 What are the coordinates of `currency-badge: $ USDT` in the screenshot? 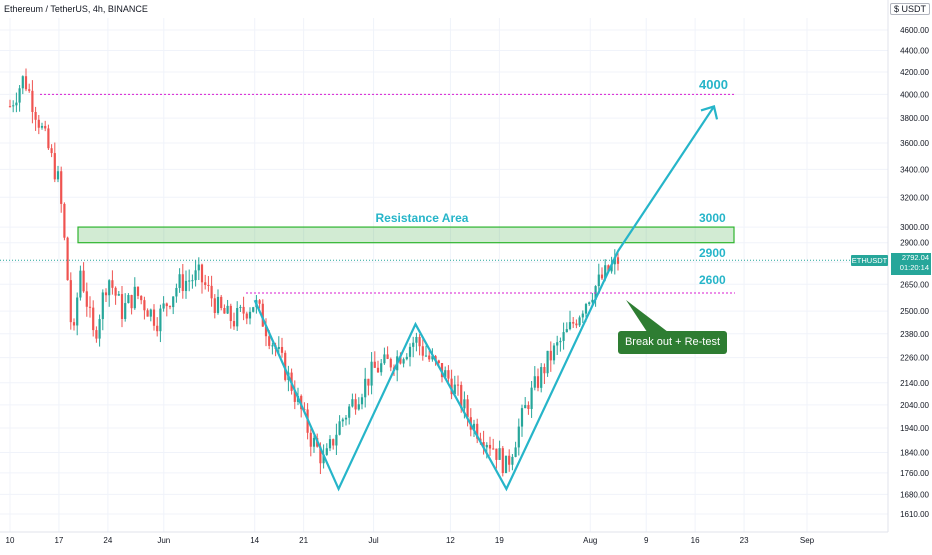 It's located at (909, 9).